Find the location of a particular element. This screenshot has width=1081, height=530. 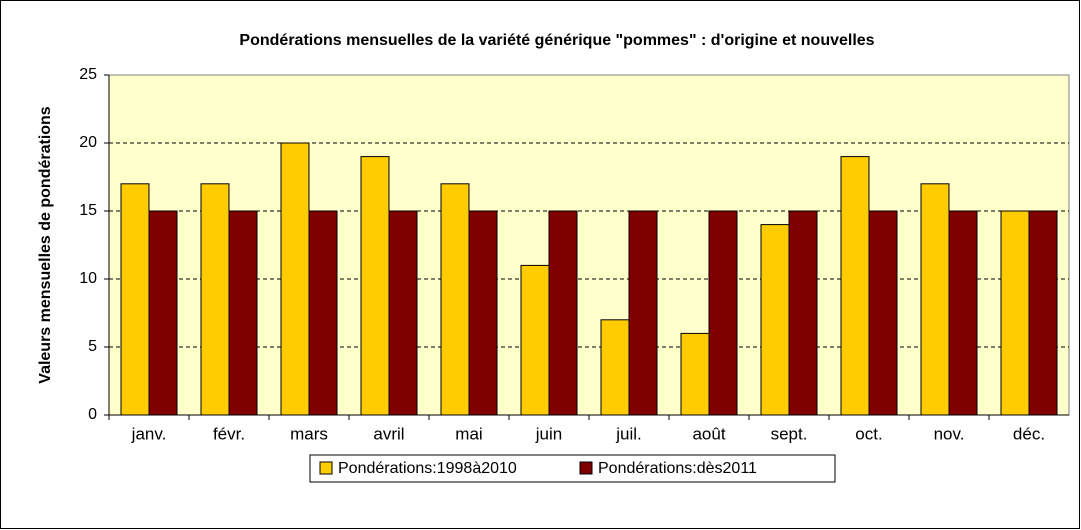

y-tick-label: 5 is located at coordinates (92, 346).